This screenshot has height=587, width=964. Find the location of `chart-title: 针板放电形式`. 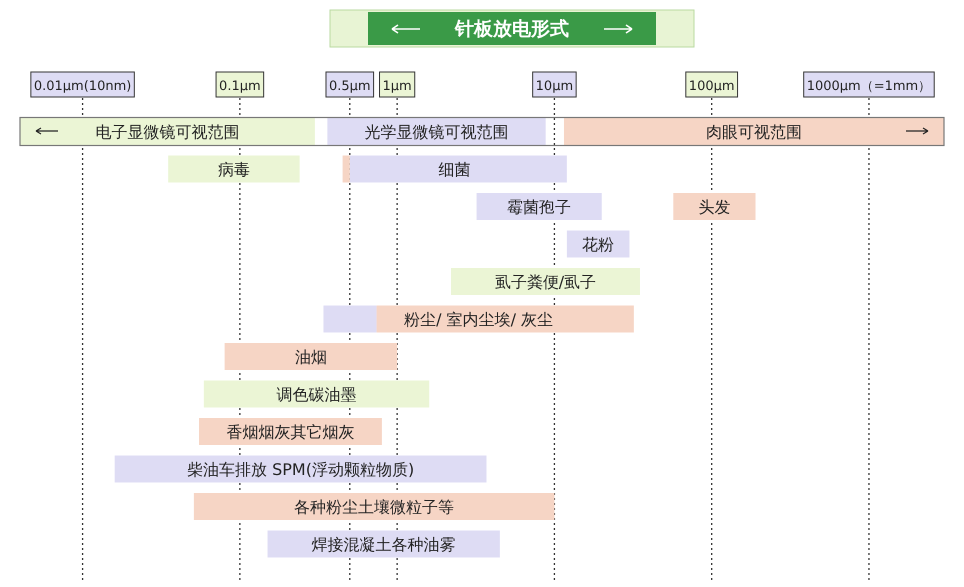

chart-title: 针板放电形式 is located at coordinates (511, 29).